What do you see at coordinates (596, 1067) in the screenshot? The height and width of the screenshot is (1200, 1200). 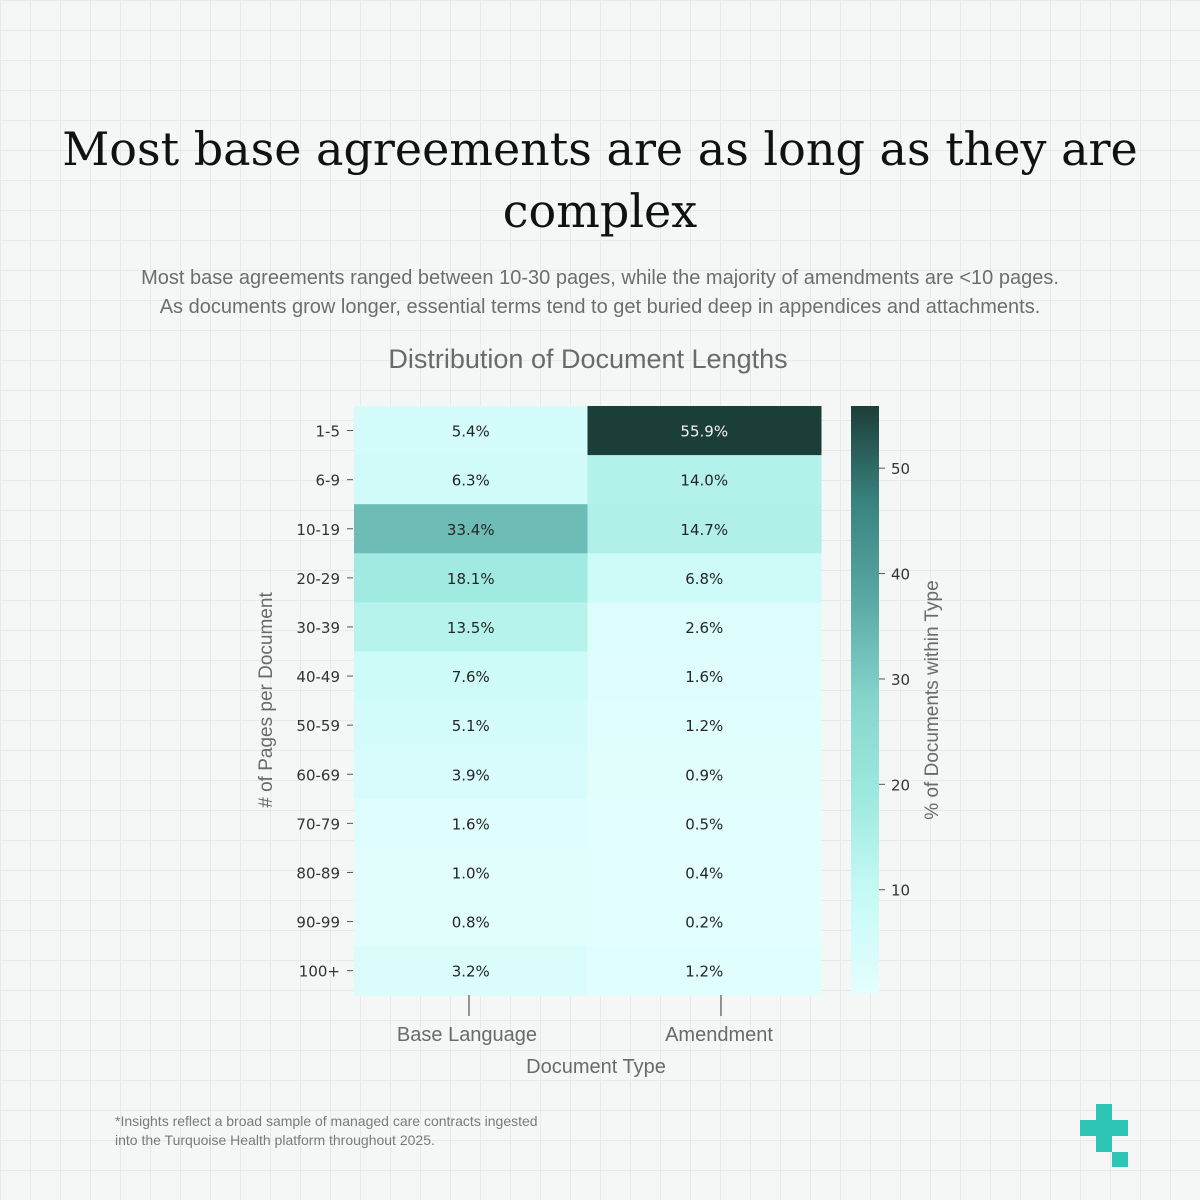 I see `x-axis-label: Document Type` at bounding box center [596, 1067].